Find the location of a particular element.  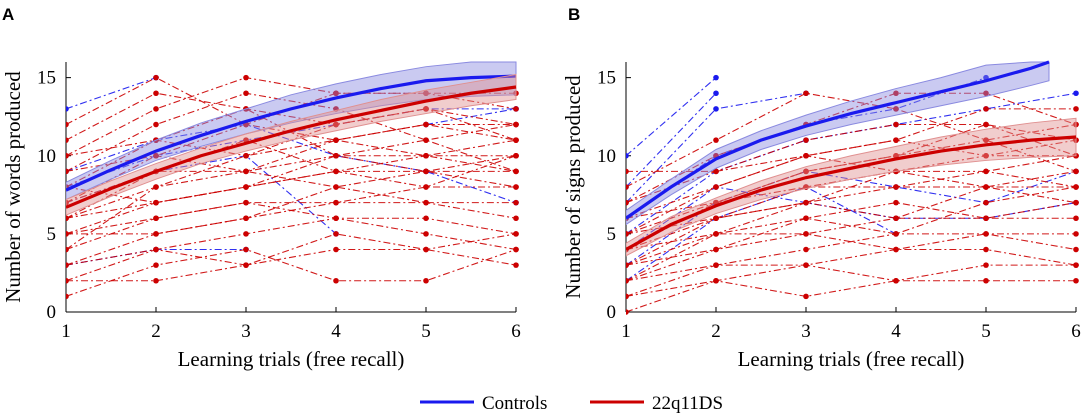

y-axis-label: Number of words produced is located at coordinates (13, 187).